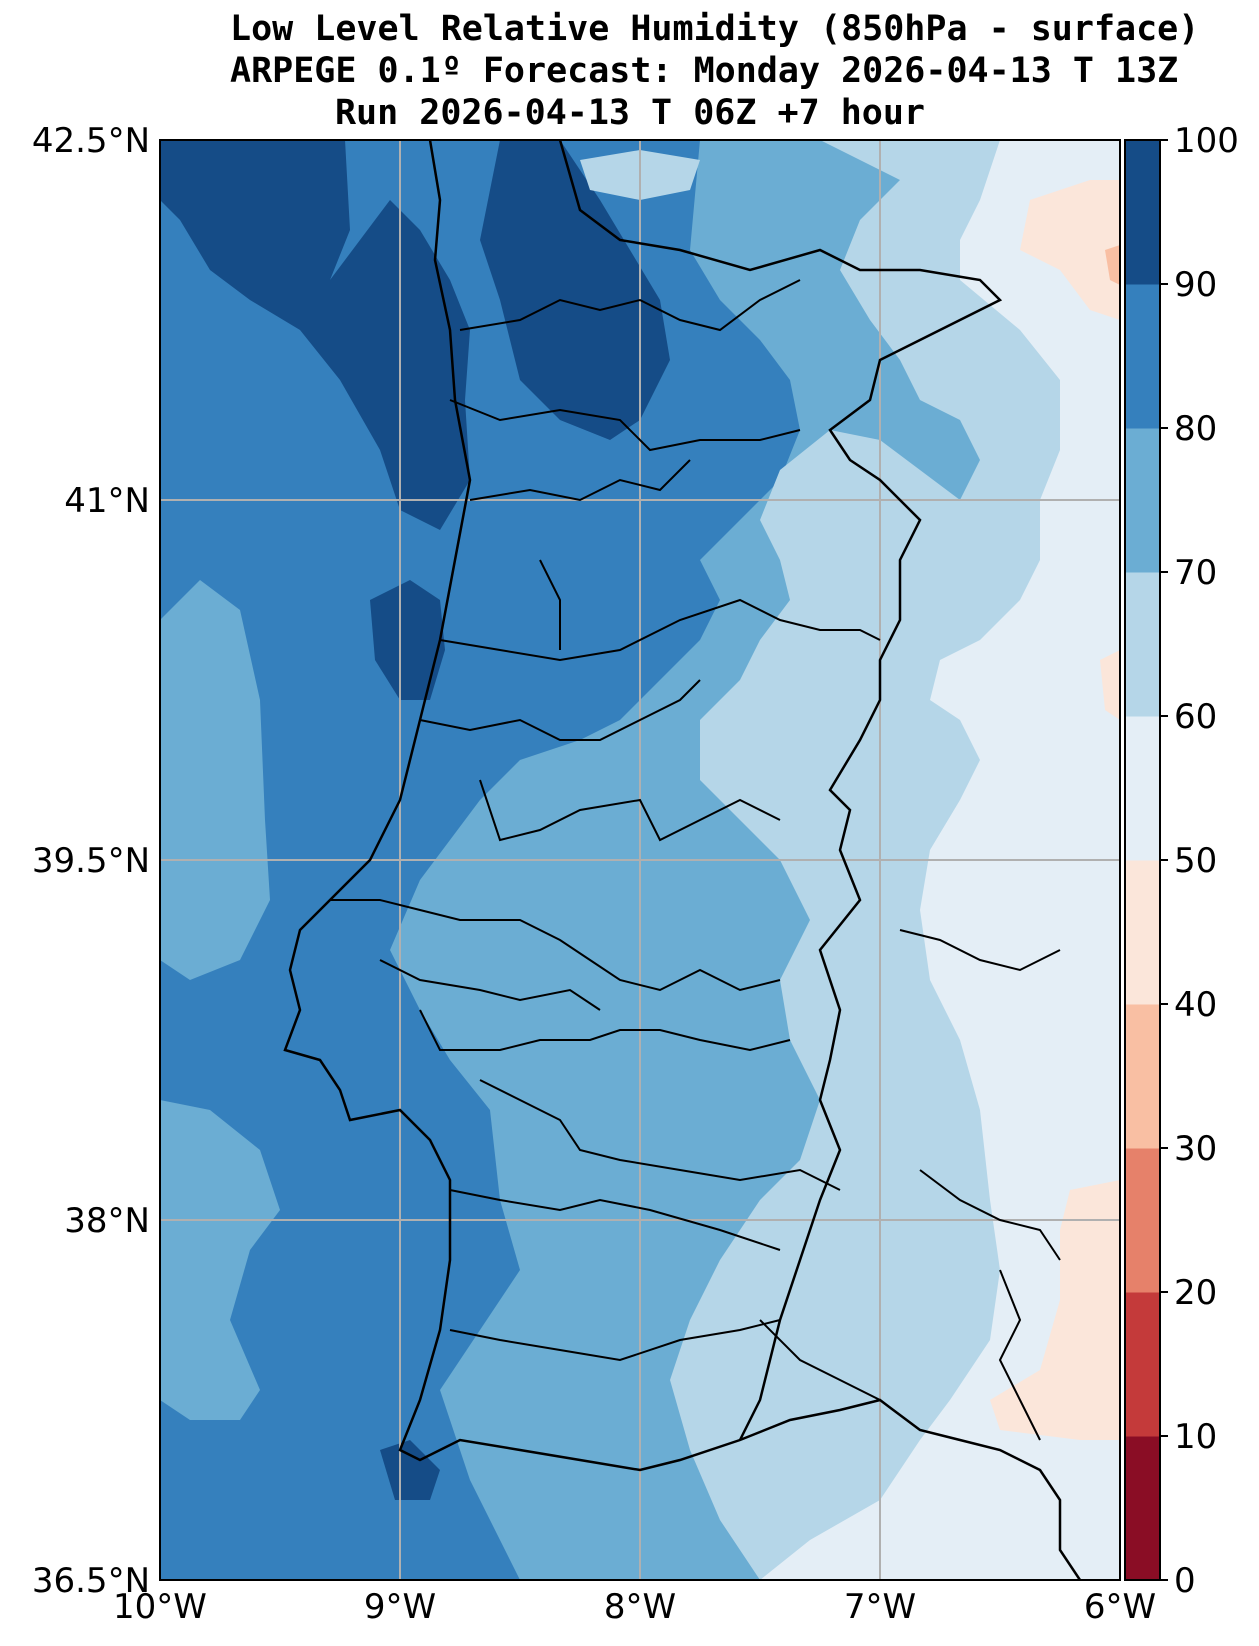 The width and height of the screenshot is (1259, 1646). I want to click on colorbar-tick-label: 20, so click(1195, 1293).